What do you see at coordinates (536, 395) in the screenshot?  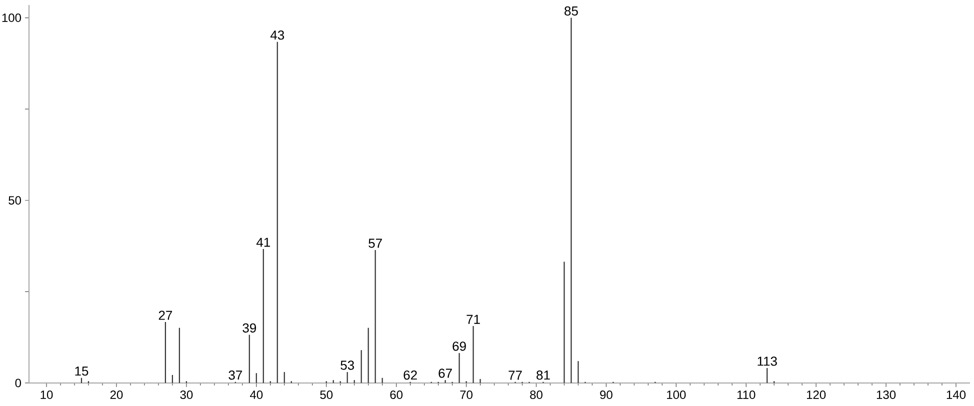 I see `x-tick-label: 80` at bounding box center [536, 395].